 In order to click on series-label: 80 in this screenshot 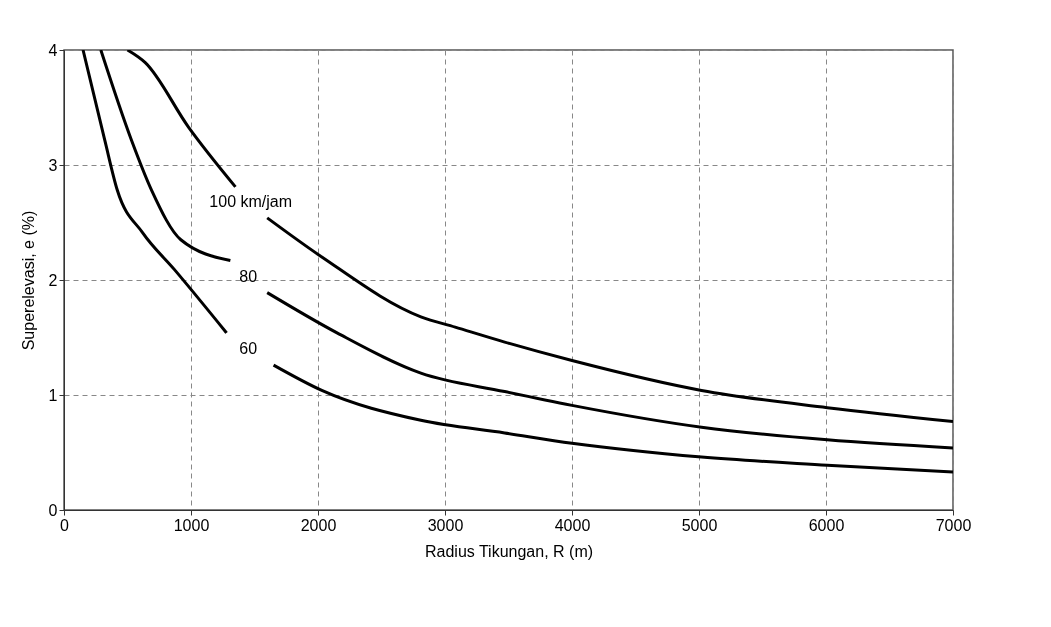, I will do `click(248, 276)`.